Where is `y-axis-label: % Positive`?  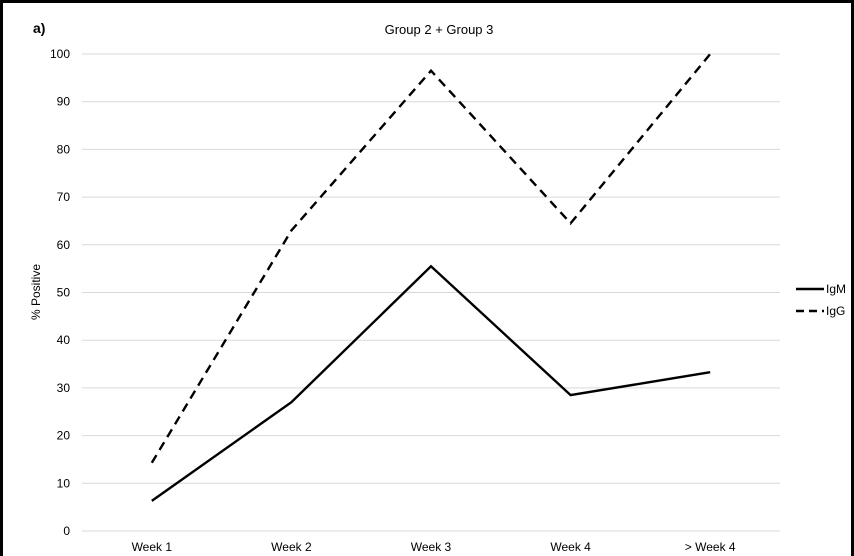 y-axis-label: % Positive is located at coordinates (36, 292).